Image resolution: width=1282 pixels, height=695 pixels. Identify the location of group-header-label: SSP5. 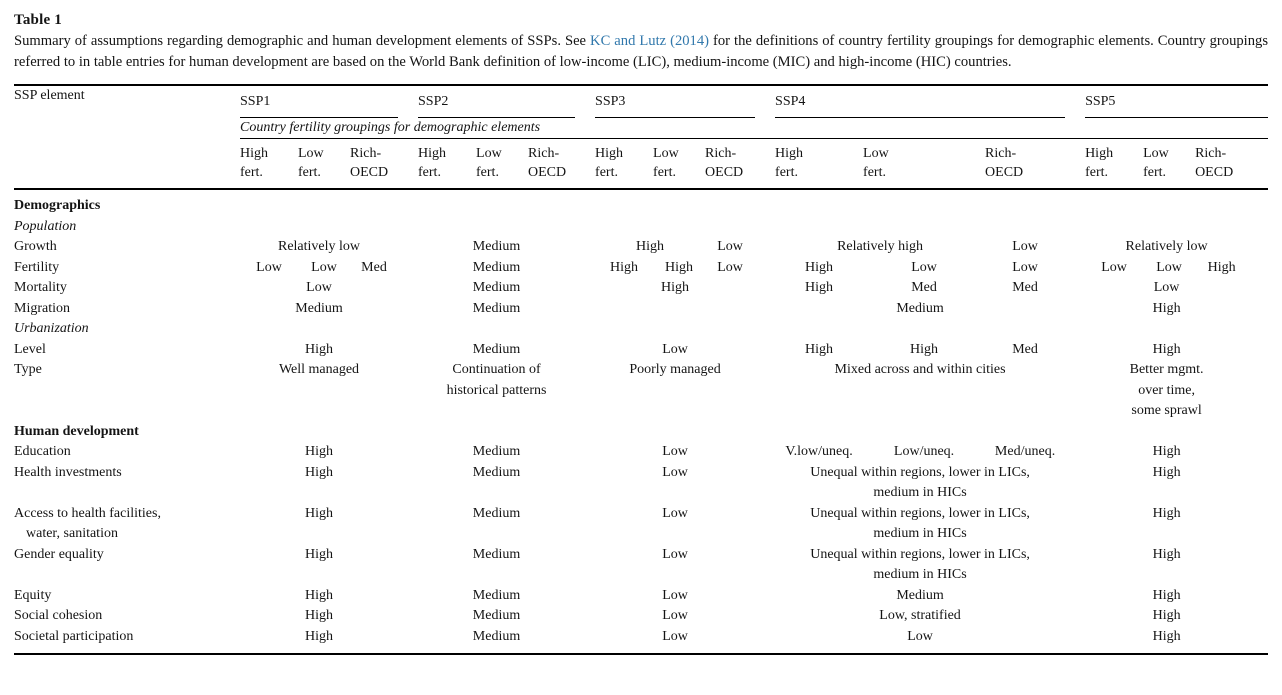
(1177, 105).